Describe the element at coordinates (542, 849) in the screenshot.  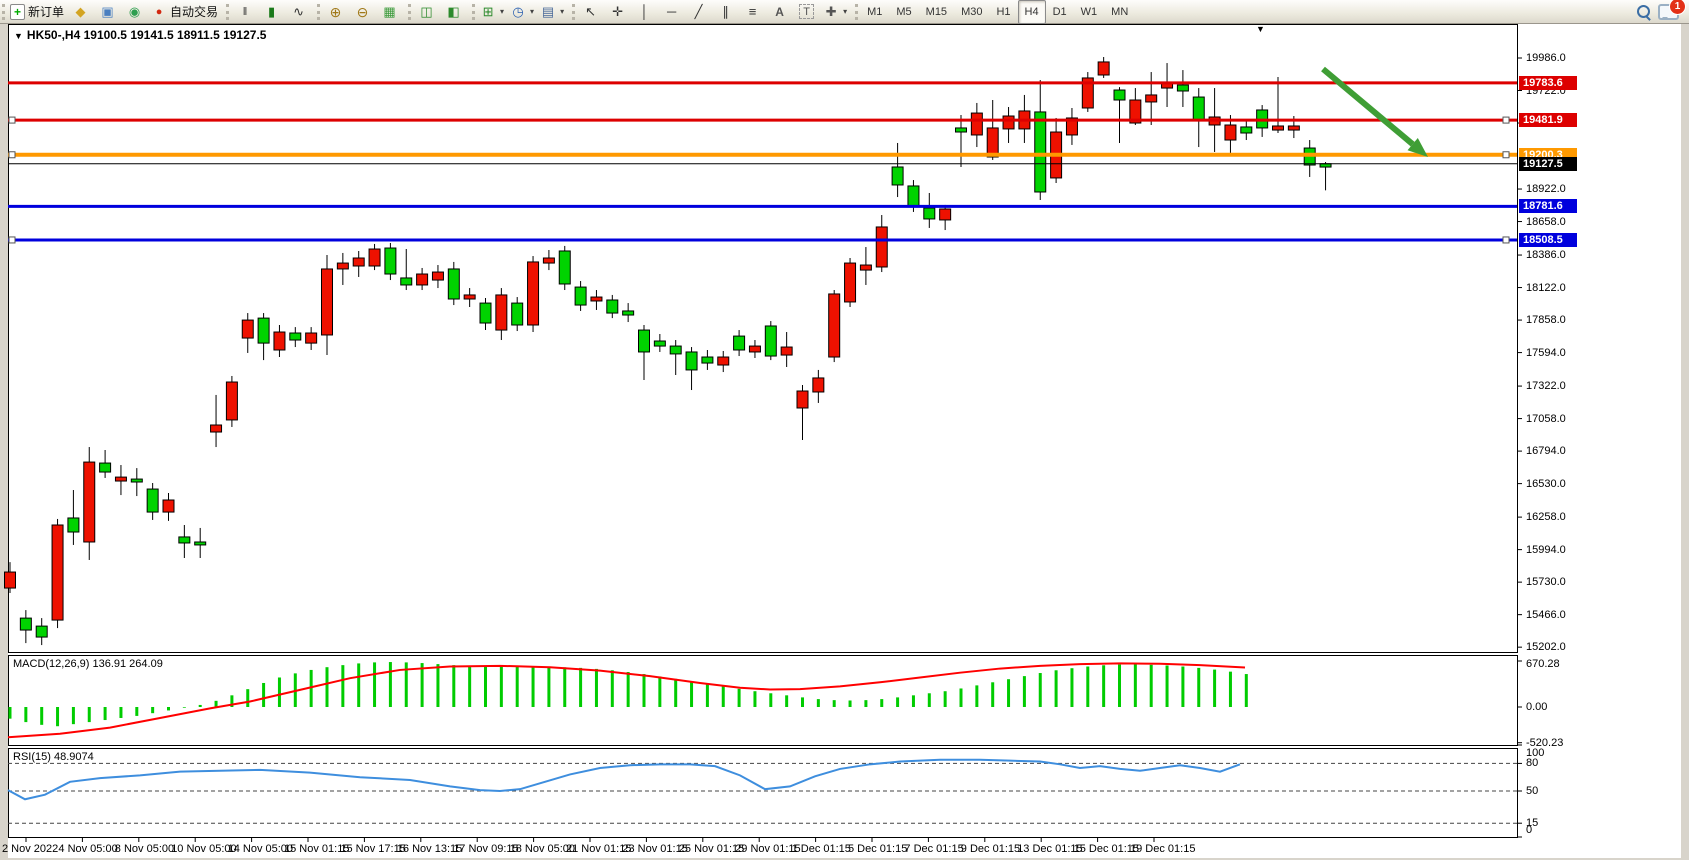
I see `x-axis-label: 18 Nov 05:00` at that location.